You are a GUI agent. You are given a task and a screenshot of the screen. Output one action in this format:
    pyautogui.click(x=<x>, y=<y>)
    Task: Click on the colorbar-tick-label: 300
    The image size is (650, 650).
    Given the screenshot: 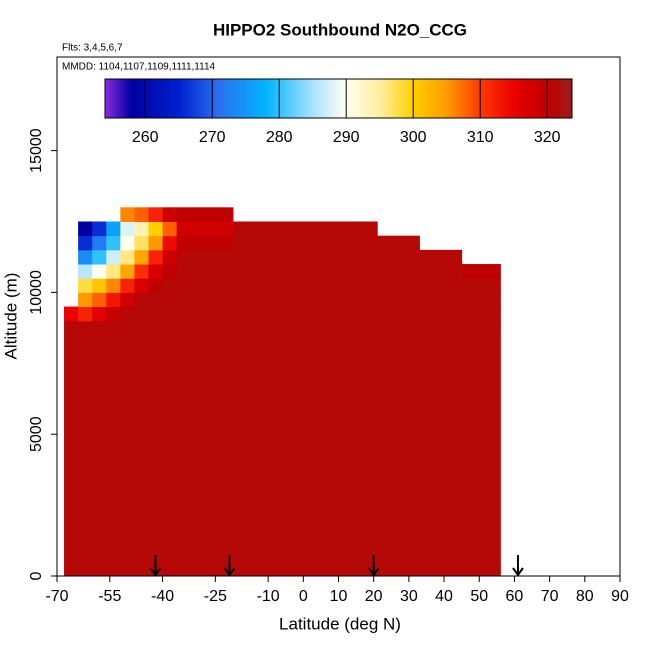 What is the action you would take?
    pyautogui.click(x=413, y=137)
    